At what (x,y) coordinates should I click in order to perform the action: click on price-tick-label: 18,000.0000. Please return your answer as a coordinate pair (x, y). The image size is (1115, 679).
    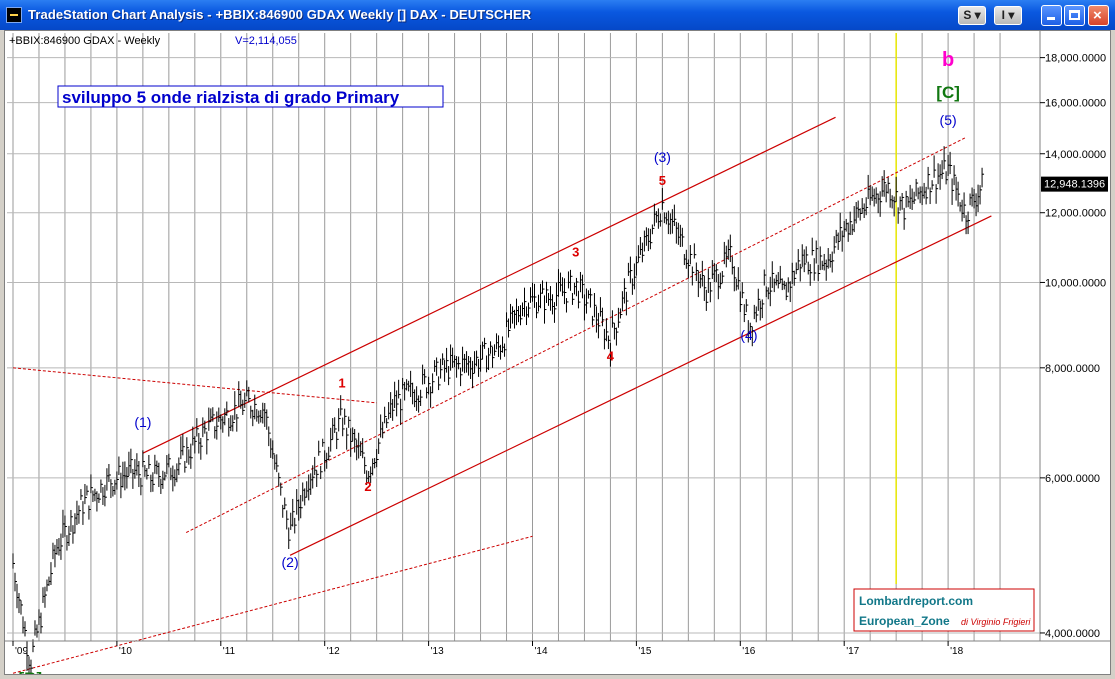
    Looking at the image, I should click on (1075, 59).